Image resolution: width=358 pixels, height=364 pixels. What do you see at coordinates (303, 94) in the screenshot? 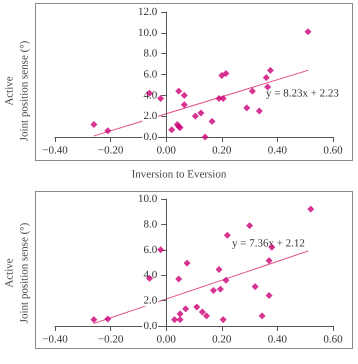
I see `annotation: y = 8.23x + 2.23` at bounding box center [303, 94].